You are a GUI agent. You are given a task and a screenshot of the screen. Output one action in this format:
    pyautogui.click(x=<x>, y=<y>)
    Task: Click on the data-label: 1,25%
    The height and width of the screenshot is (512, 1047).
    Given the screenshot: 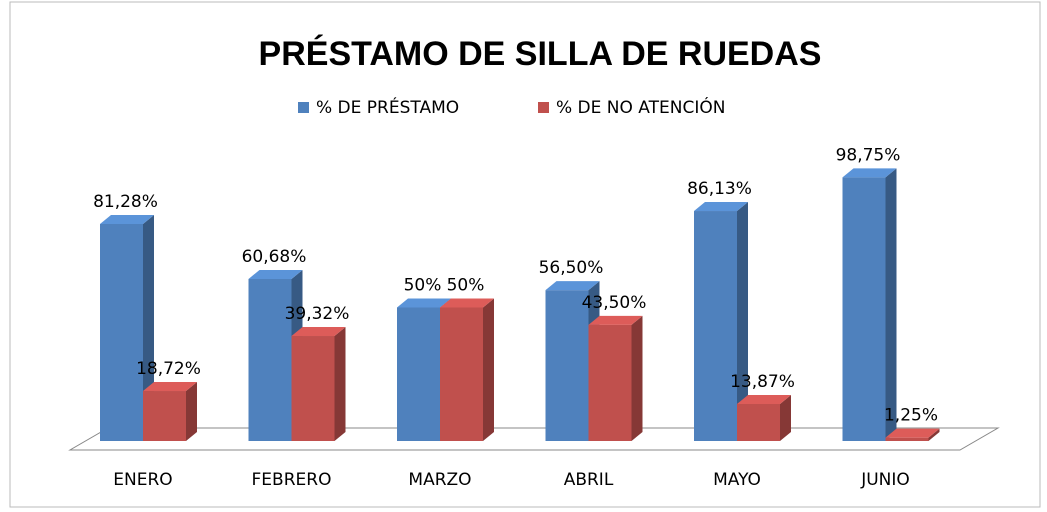 What is the action you would take?
    pyautogui.click(x=911, y=416)
    